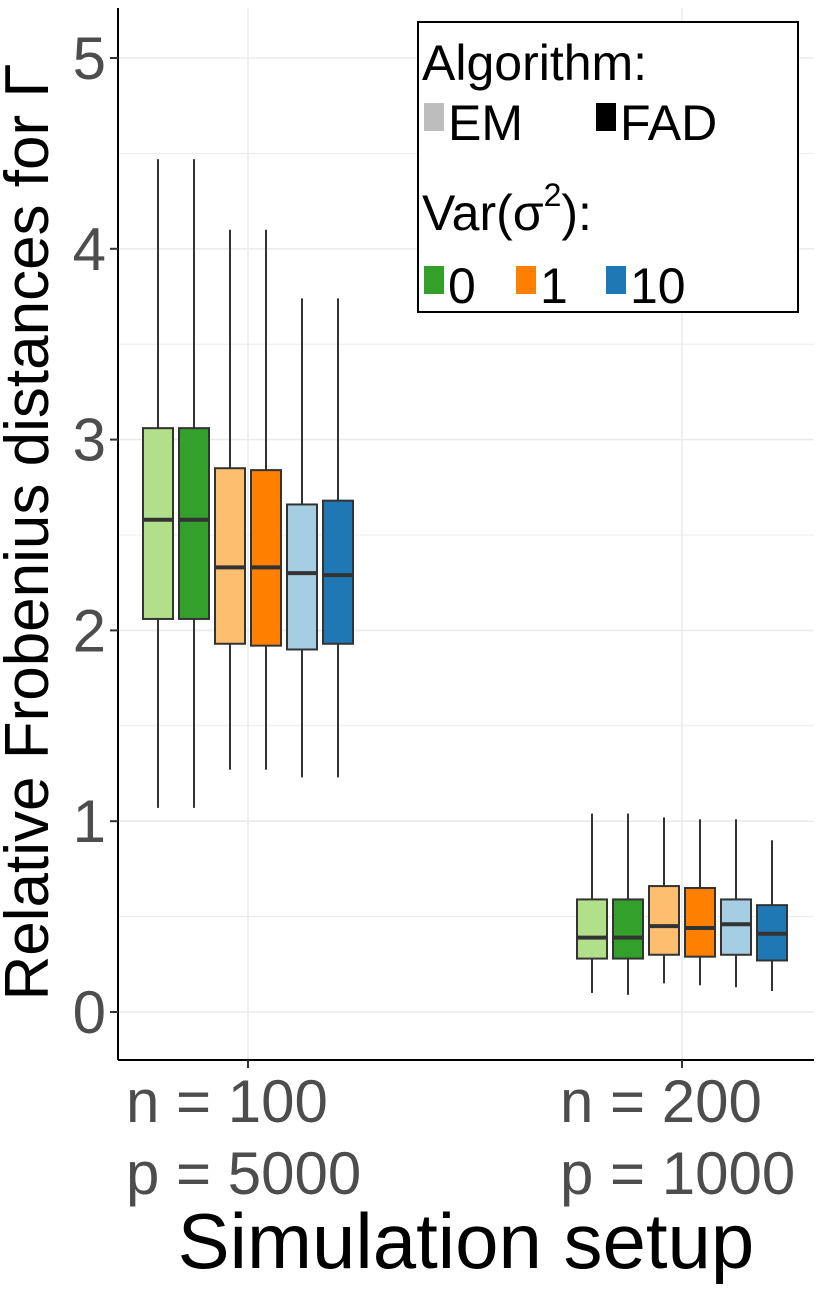  I want to click on box-em-var0-cat1, so click(158, 483).